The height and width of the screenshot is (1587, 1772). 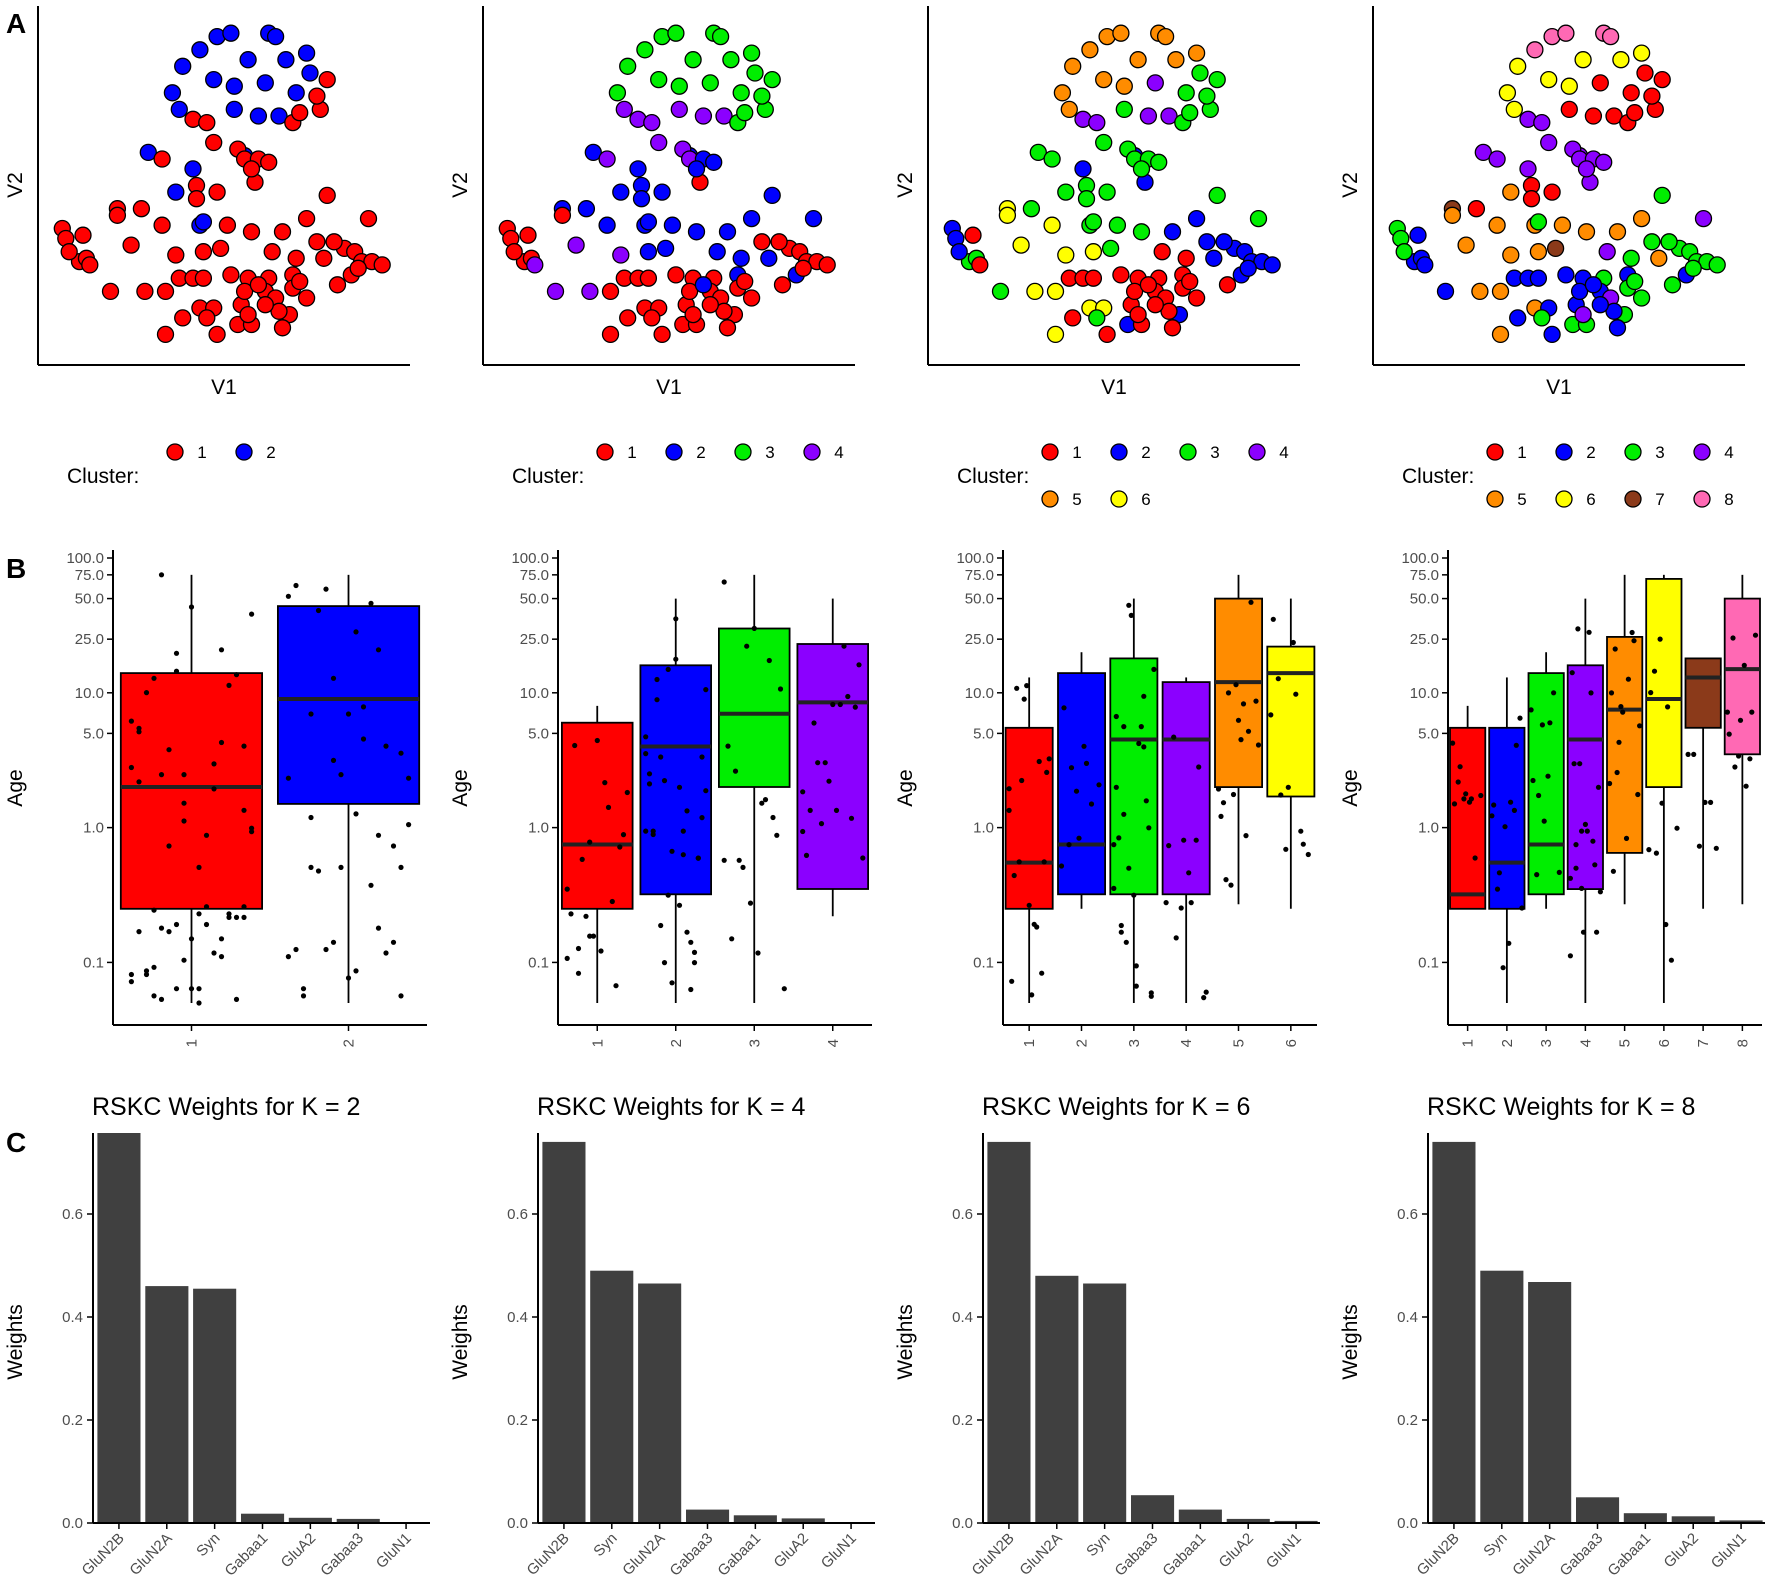 I want to click on bar-glun1, so click(x=1296, y=1521).